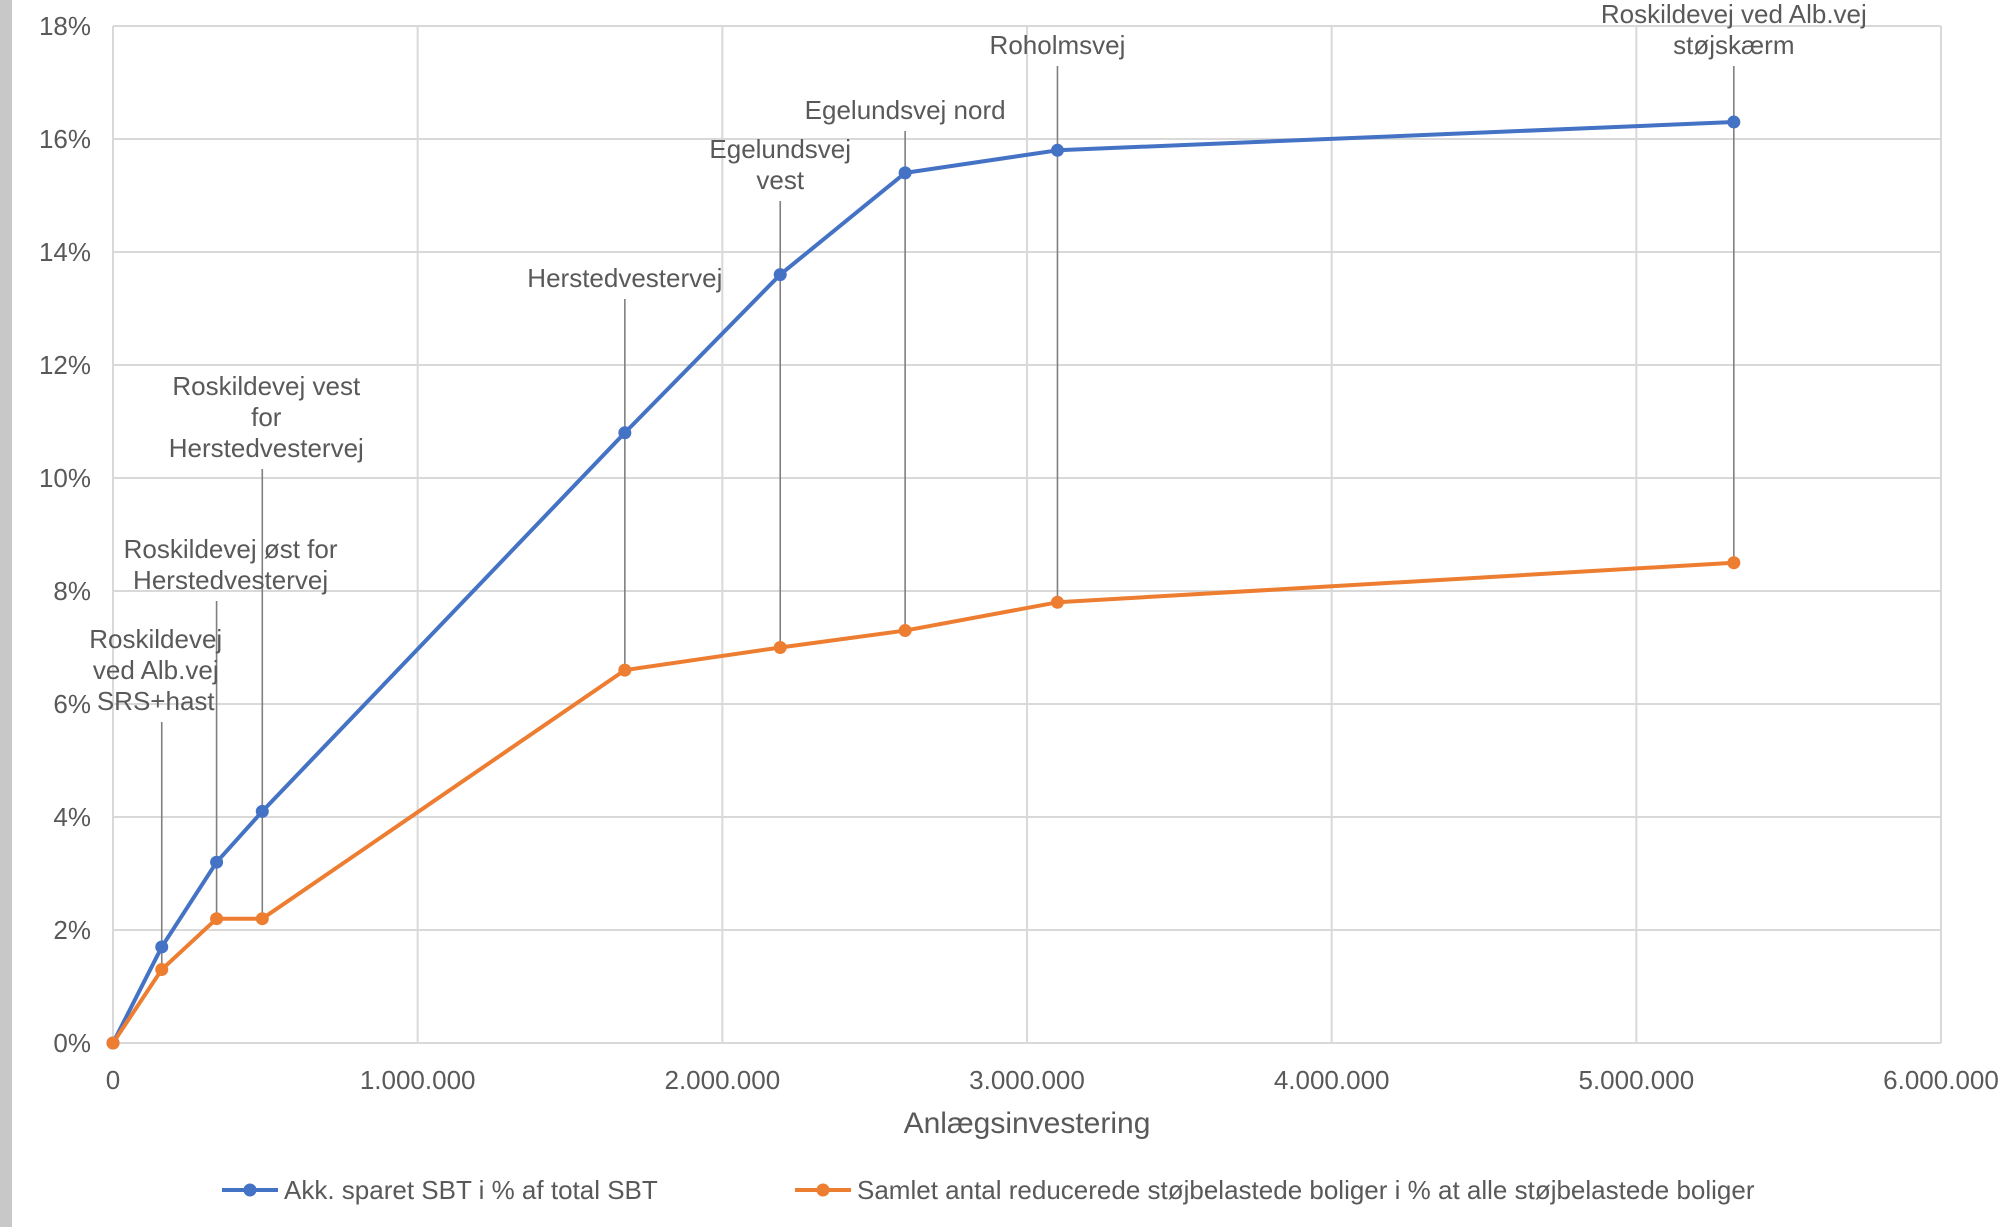 The height and width of the screenshot is (1227, 2008). Describe the element at coordinates (65, 365) in the screenshot. I see `y-tick-label: 12%` at that location.